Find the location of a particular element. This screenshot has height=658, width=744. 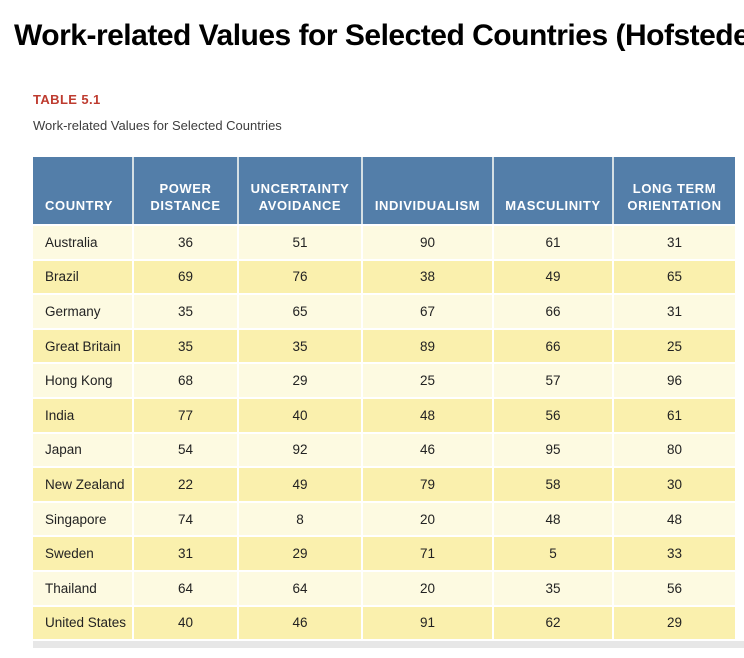

table-row: Japan 54 92 46 95 80 is located at coordinates (384, 450).